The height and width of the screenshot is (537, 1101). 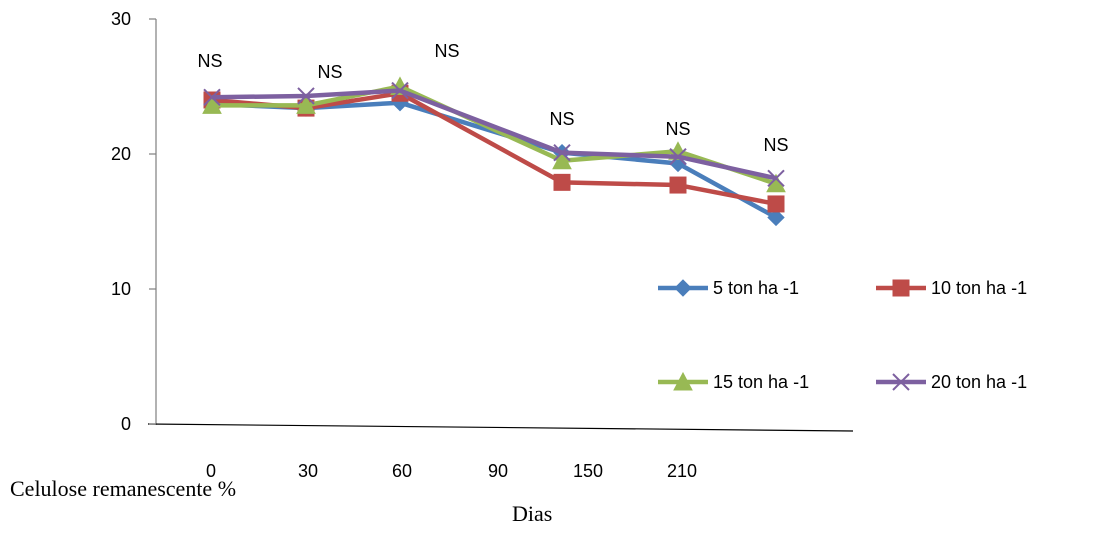 I want to click on x-axis-line, so click(x=500, y=427).